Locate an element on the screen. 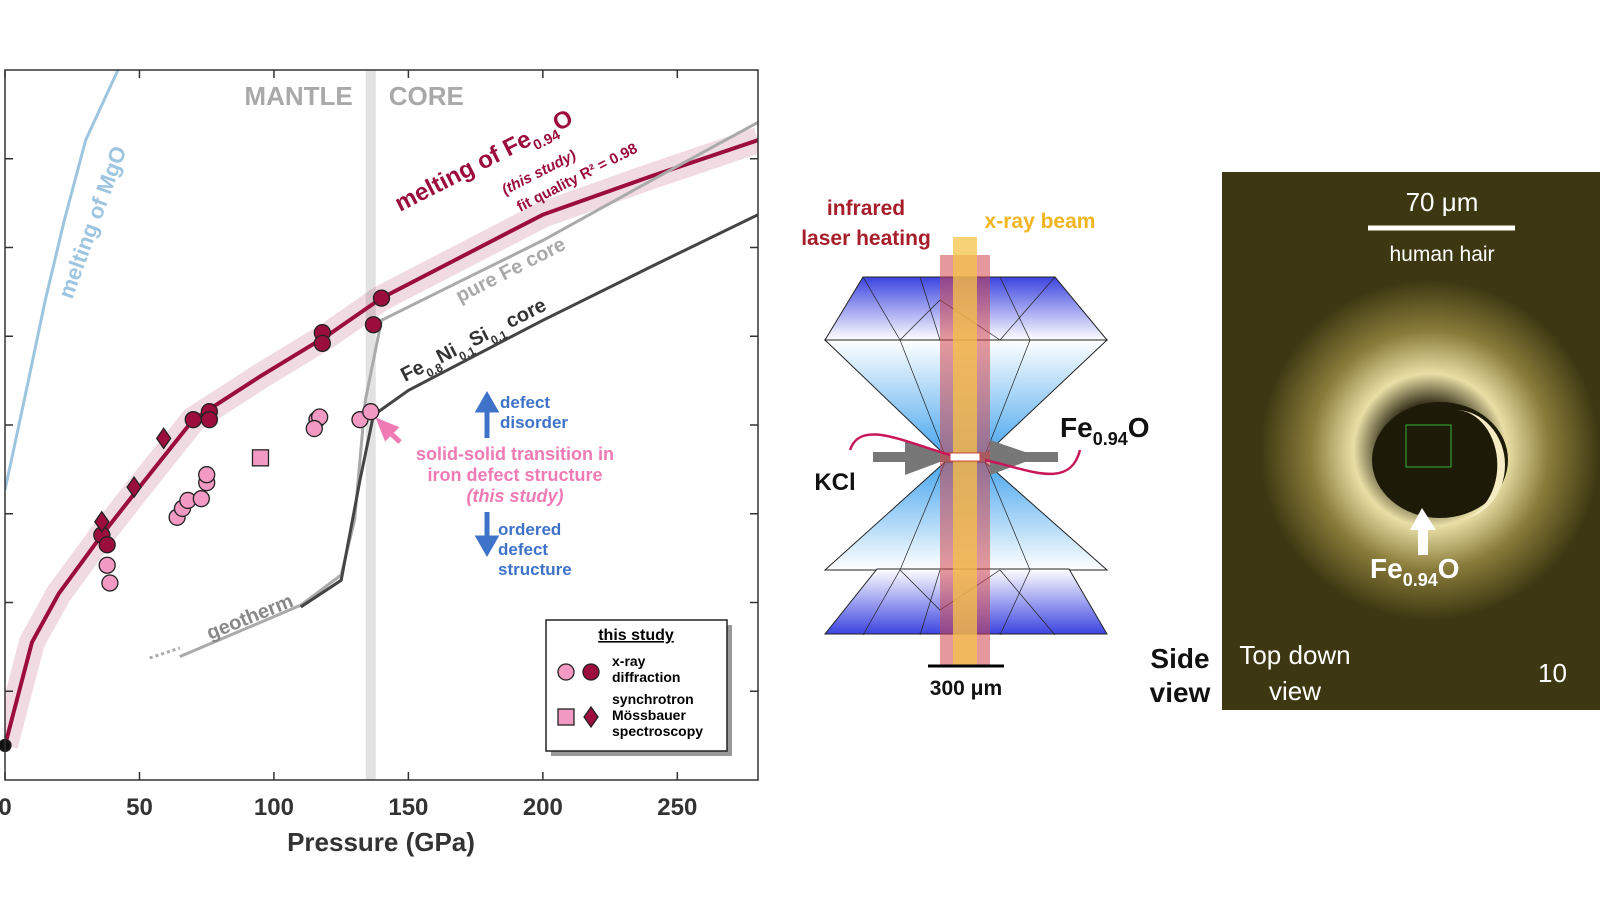 This screenshot has width=1600, height=905. annotation: iron defect structure is located at coordinates (514, 475).